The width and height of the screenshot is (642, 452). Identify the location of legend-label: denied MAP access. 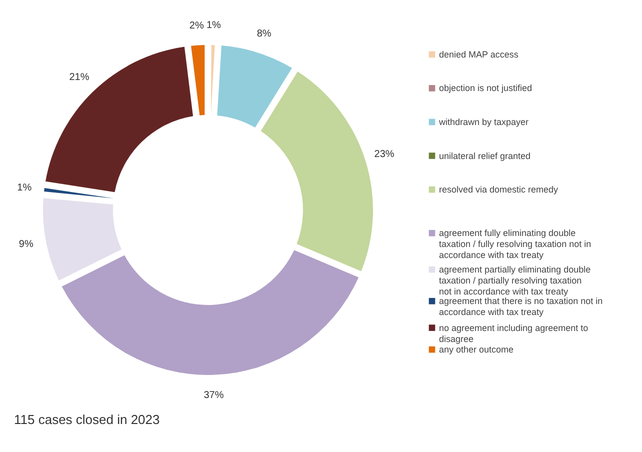
(479, 54).